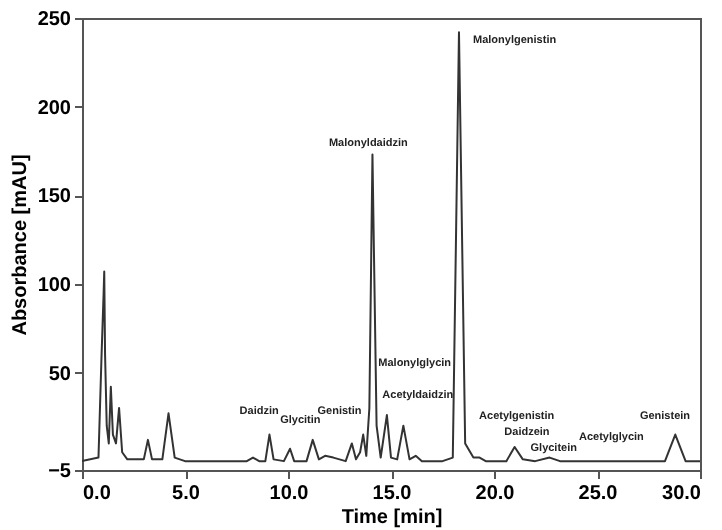  I want to click on y-tick-label: 150, so click(54, 197).